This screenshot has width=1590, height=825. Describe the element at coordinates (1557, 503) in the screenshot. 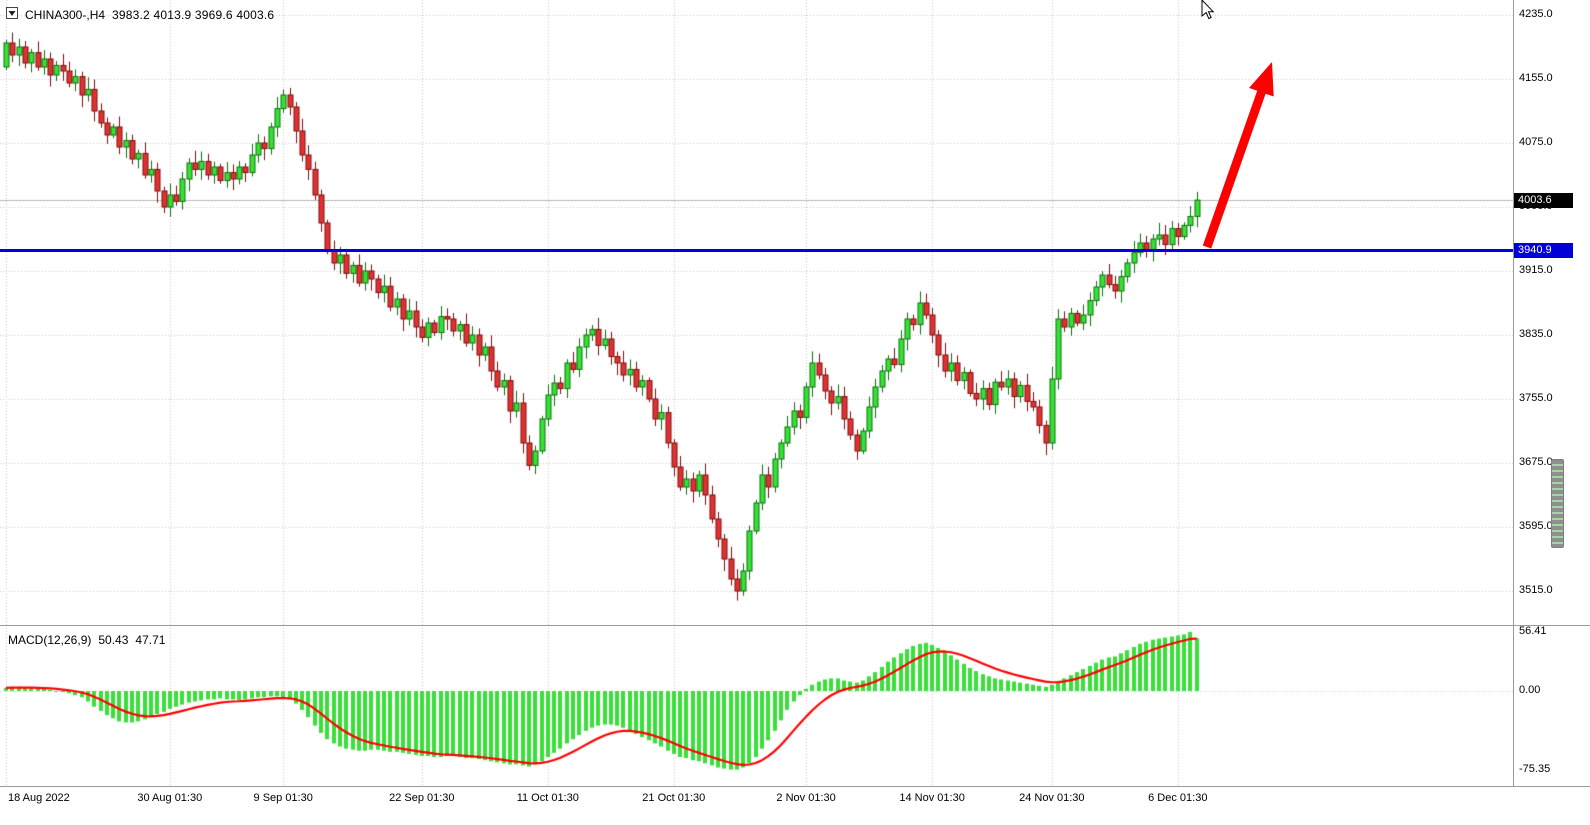

I see `scrollbar-thumb` at that location.